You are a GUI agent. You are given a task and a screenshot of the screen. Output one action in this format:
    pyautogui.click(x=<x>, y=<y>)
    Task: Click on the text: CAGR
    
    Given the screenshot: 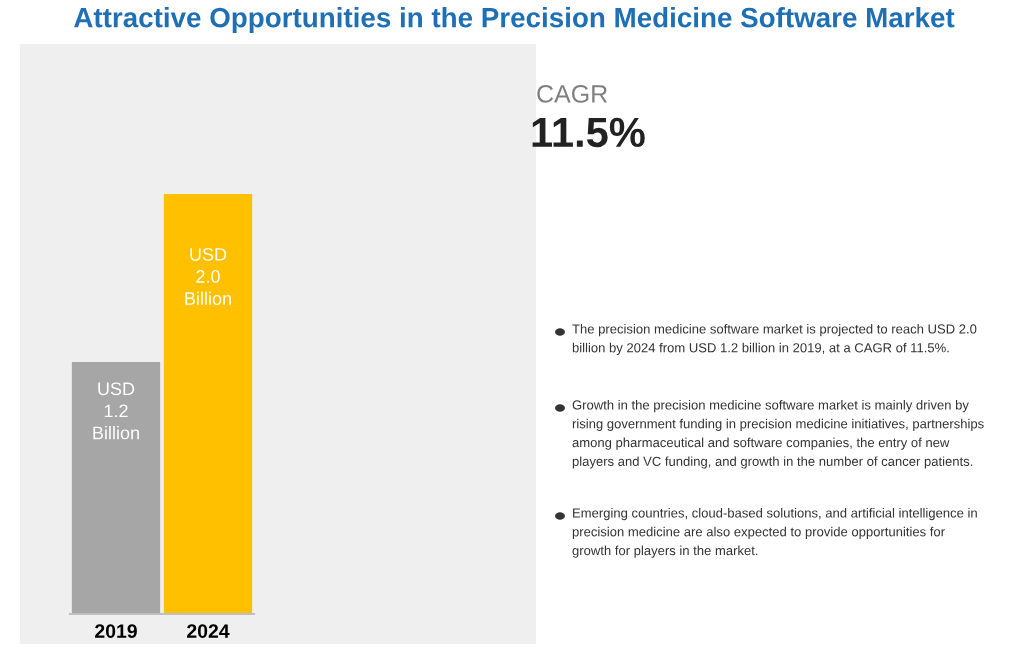 What is the action you would take?
    pyautogui.click(x=572, y=94)
    